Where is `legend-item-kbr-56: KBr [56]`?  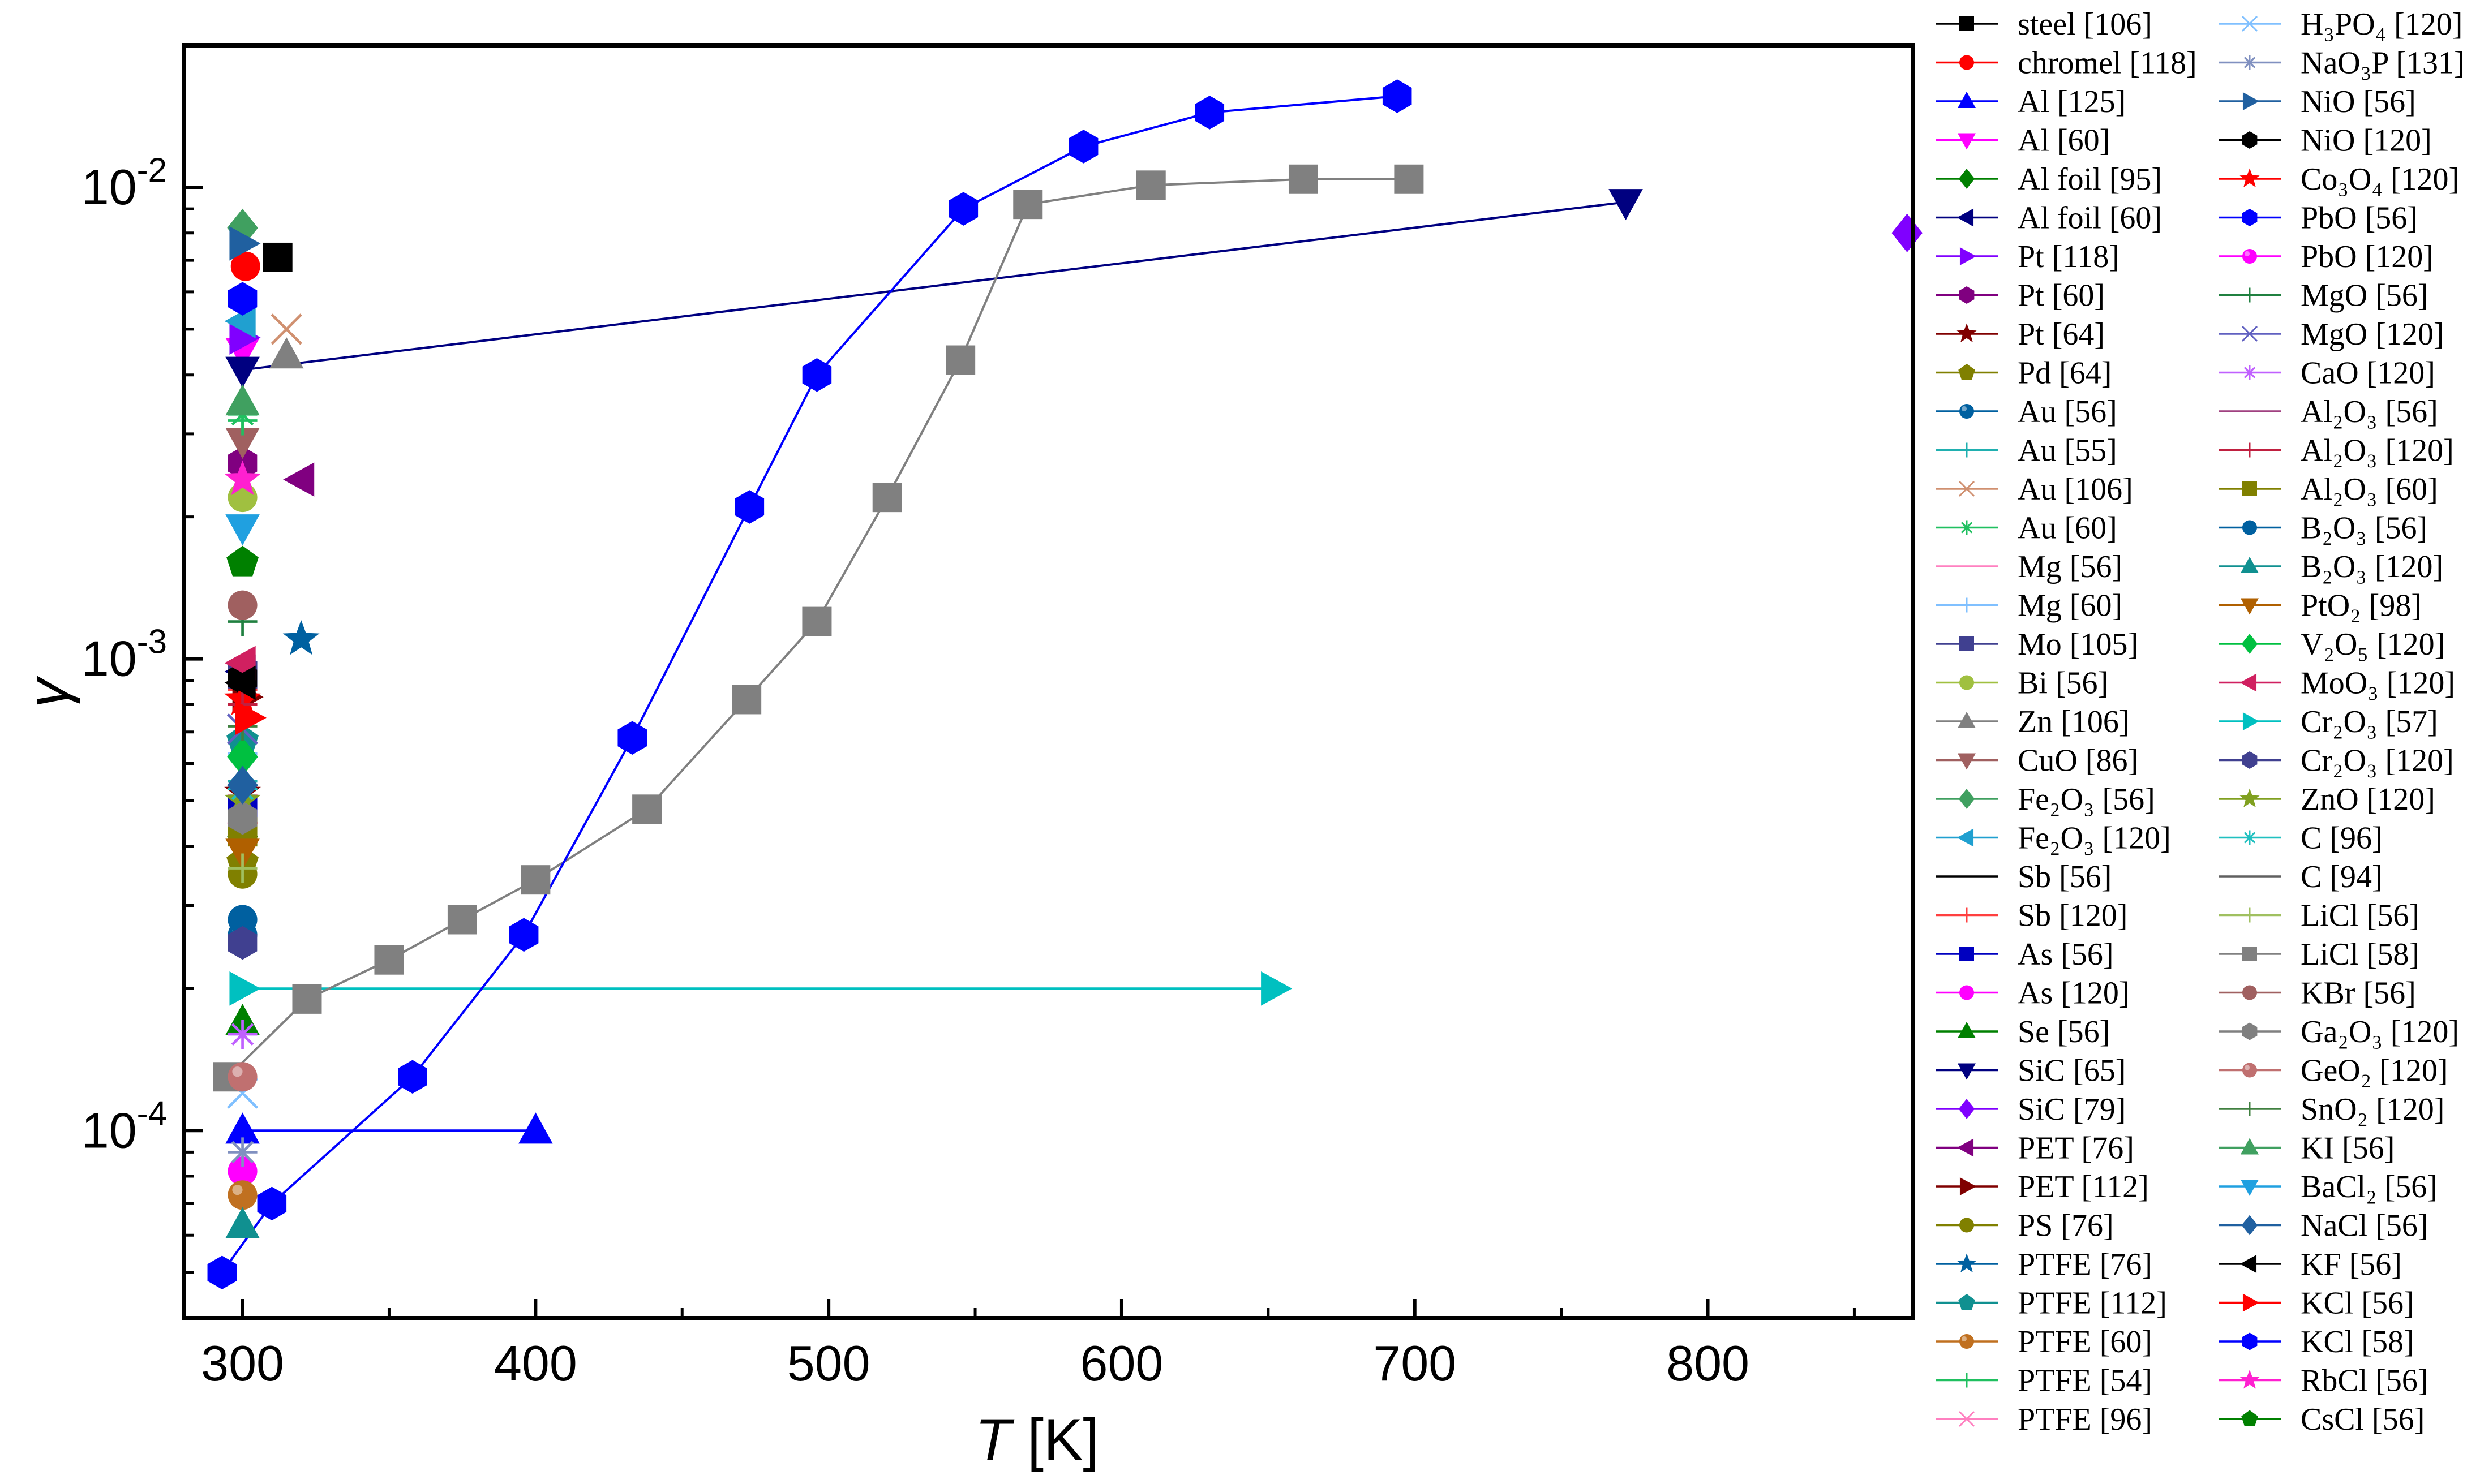
legend-item-kbr-56: KBr [56] is located at coordinates (2317, 994).